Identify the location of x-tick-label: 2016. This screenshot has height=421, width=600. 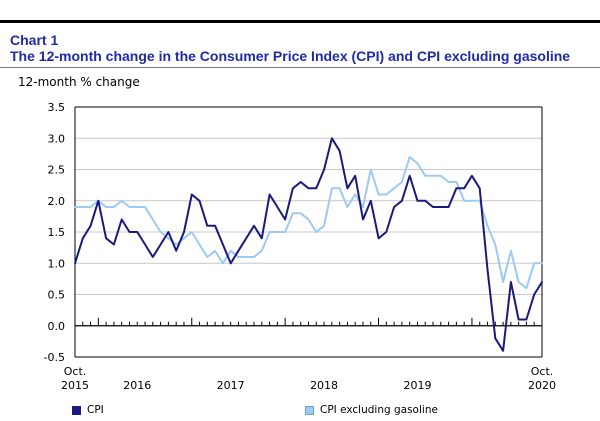
(137, 385).